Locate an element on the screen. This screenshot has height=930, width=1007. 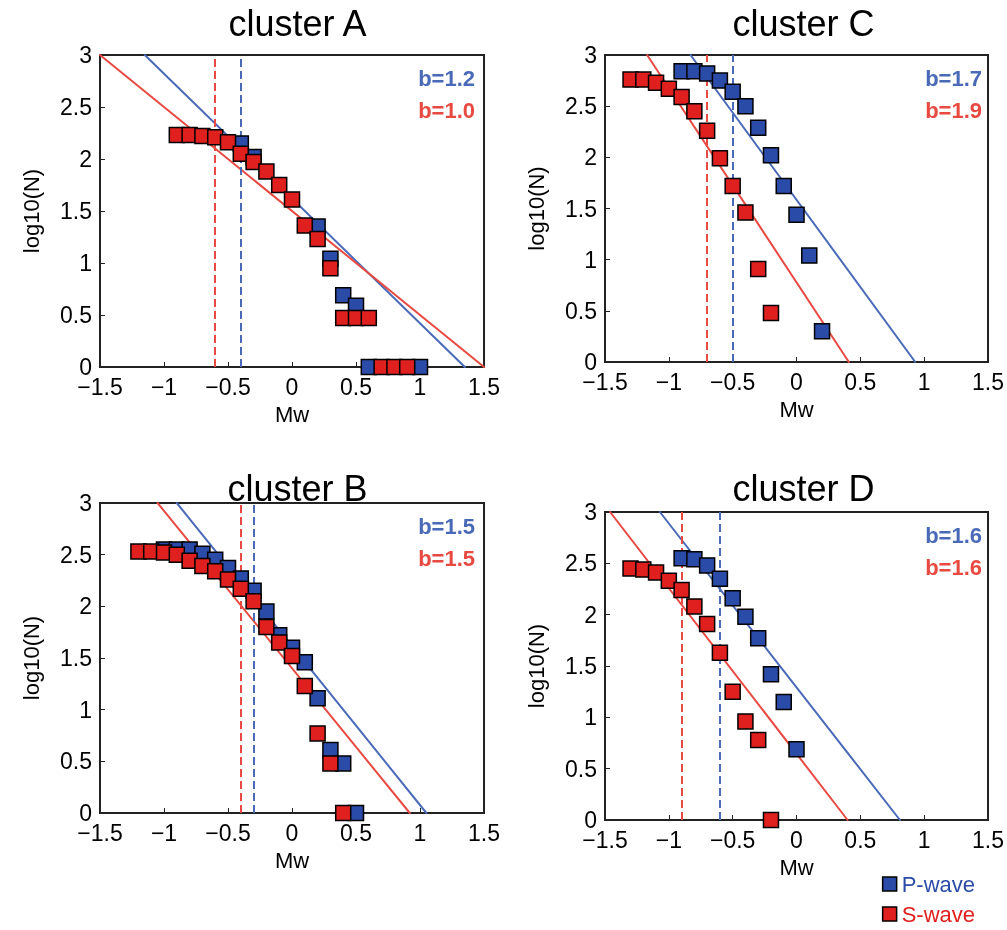
y-tick-label: 0 is located at coordinates (85, 813).